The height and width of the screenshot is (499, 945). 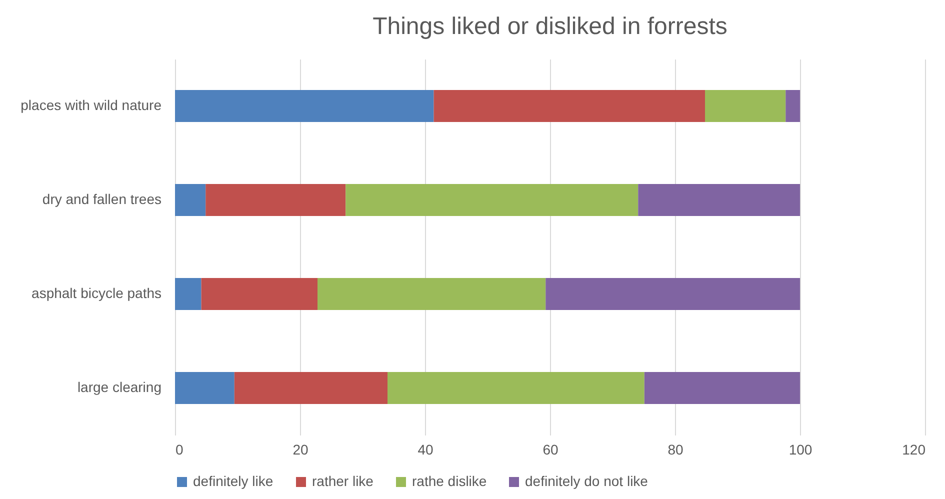 I want to click on y-tick-label: asphalt bicycle paths, so click(x=97, y=293).